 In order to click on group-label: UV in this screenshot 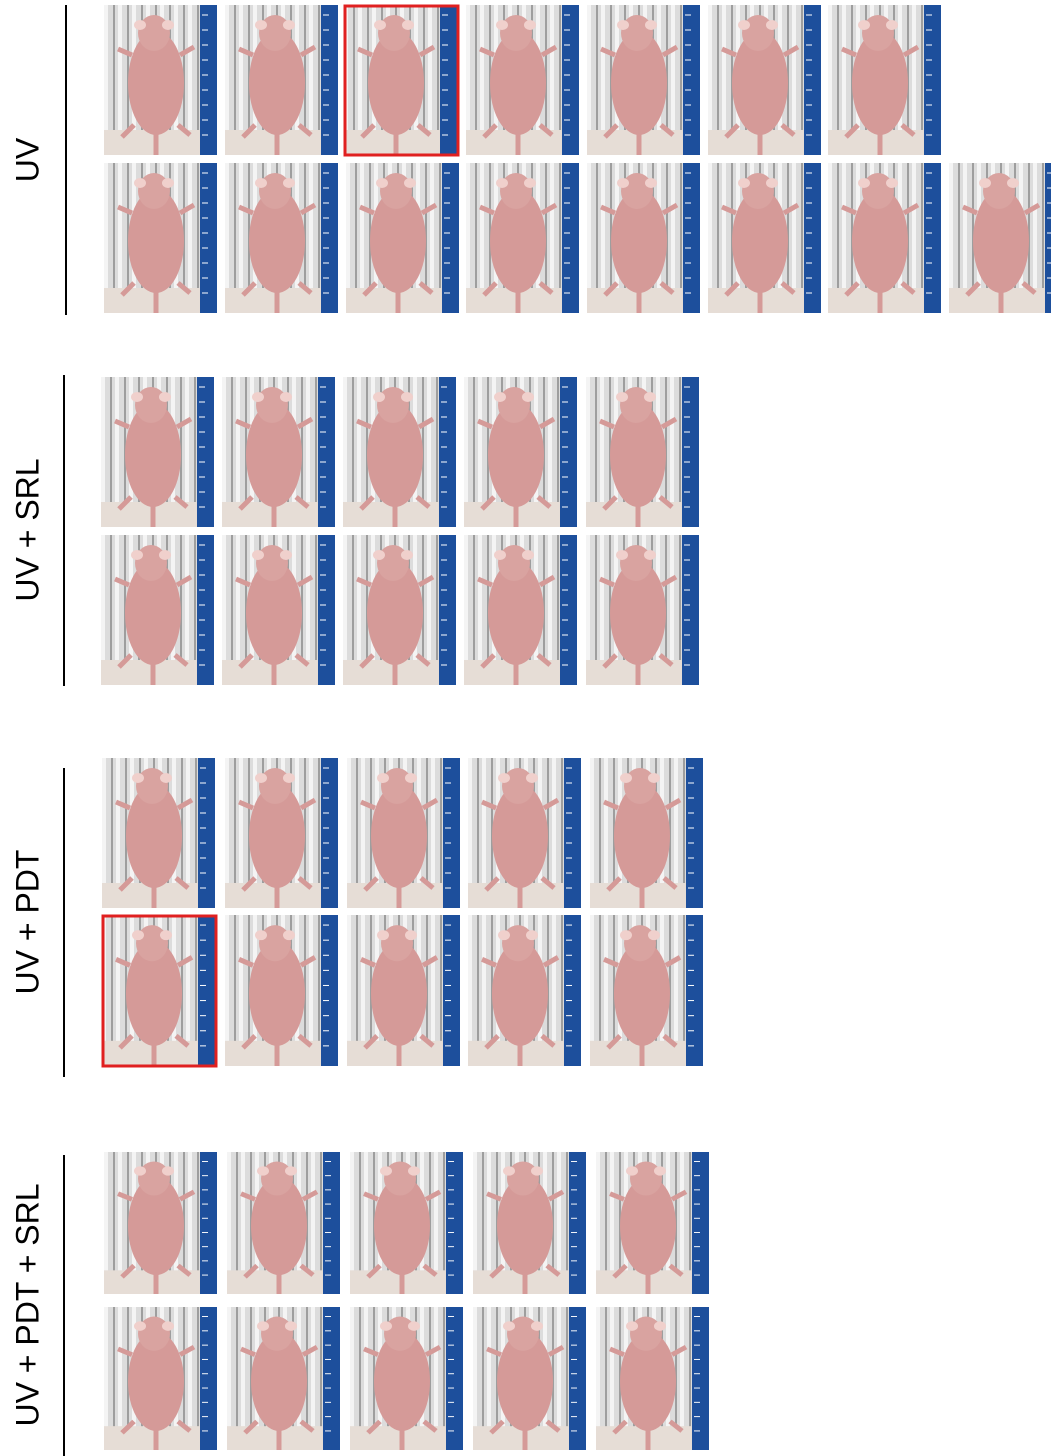, I will do `click(27, 159)`.